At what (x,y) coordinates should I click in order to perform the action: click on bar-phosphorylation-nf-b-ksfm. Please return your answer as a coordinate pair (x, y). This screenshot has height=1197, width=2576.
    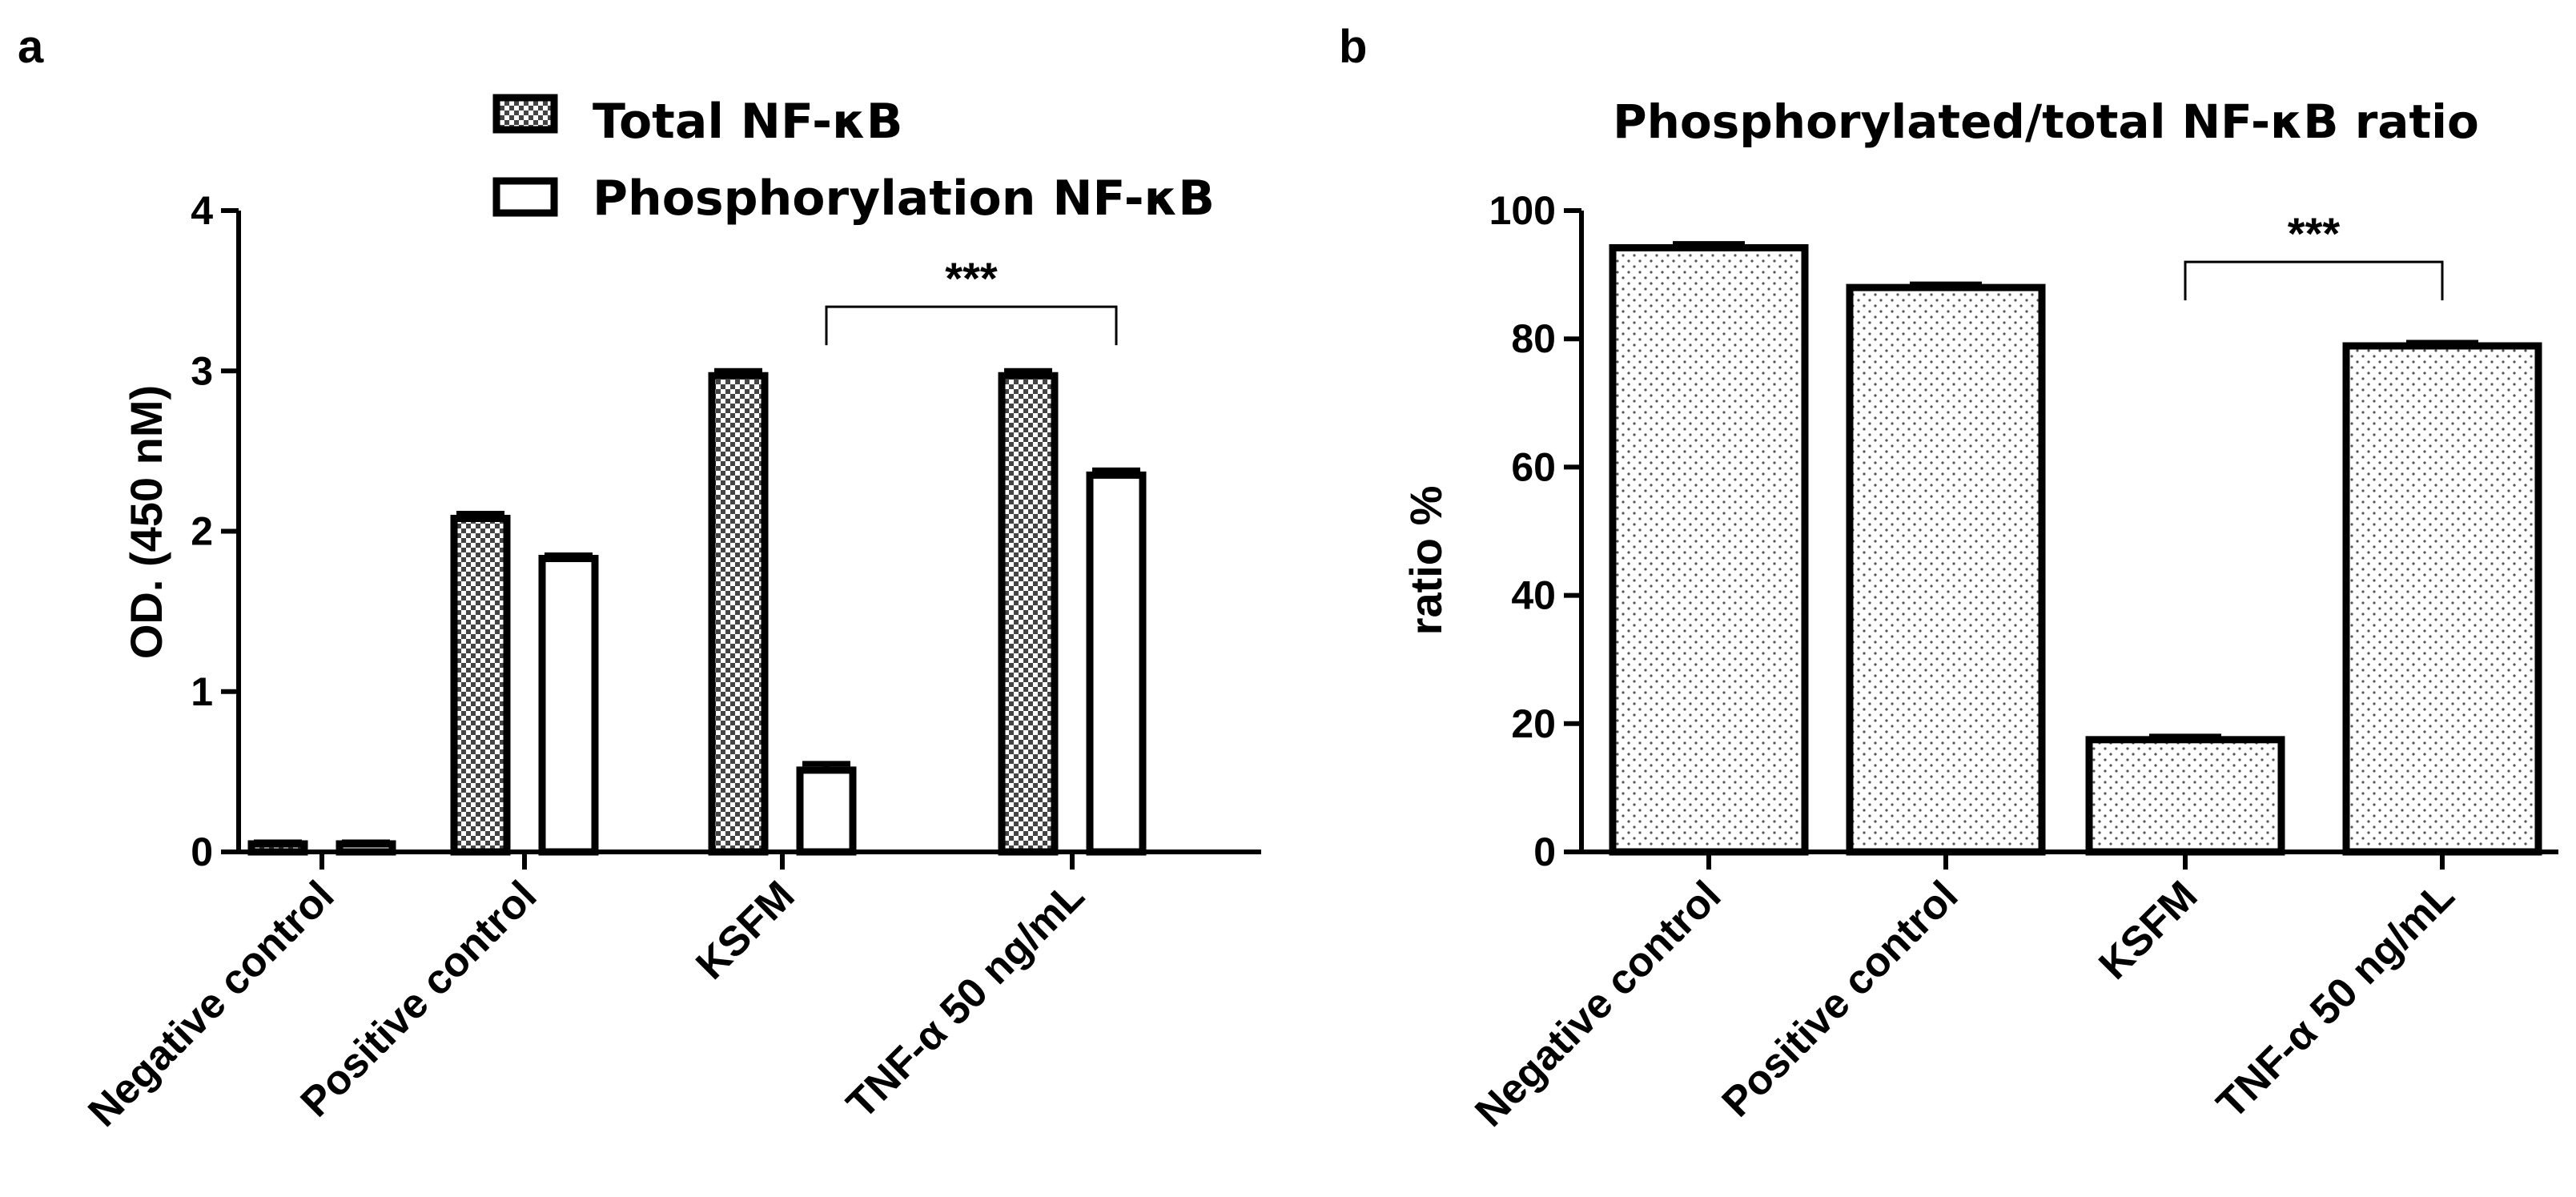
    Looking at the image, I should click on (826, 811).